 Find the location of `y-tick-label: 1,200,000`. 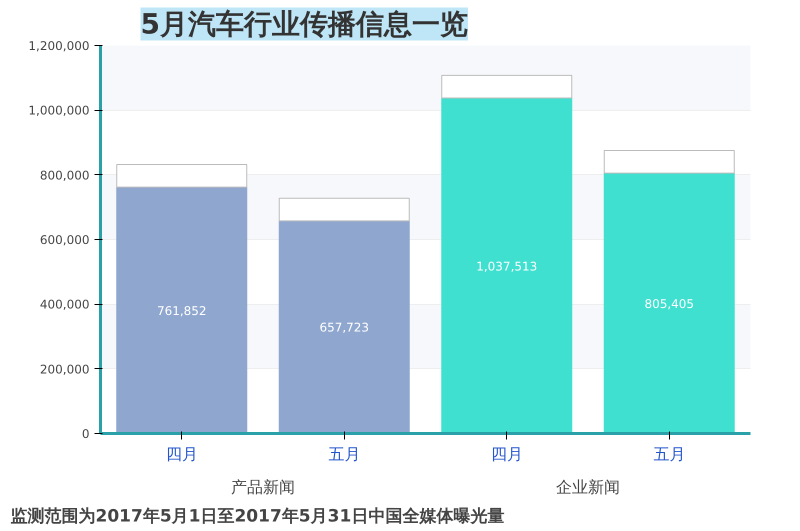

y-tick-label: 1,200,000 is located at coordinates (59, 46).